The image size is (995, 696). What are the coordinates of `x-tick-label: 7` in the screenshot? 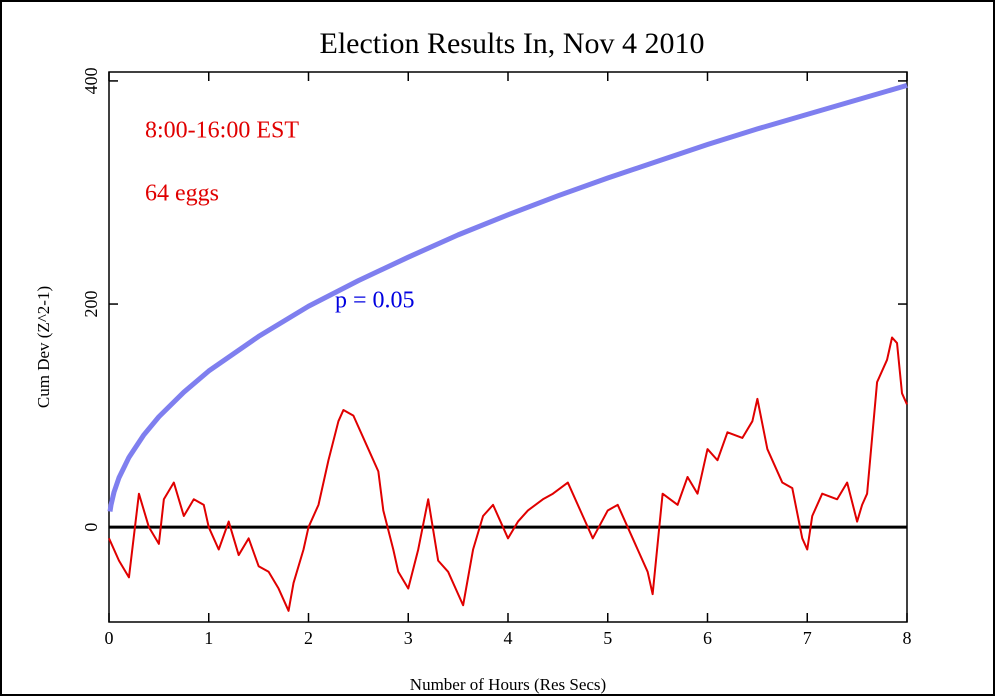 It's located at (807, 638).